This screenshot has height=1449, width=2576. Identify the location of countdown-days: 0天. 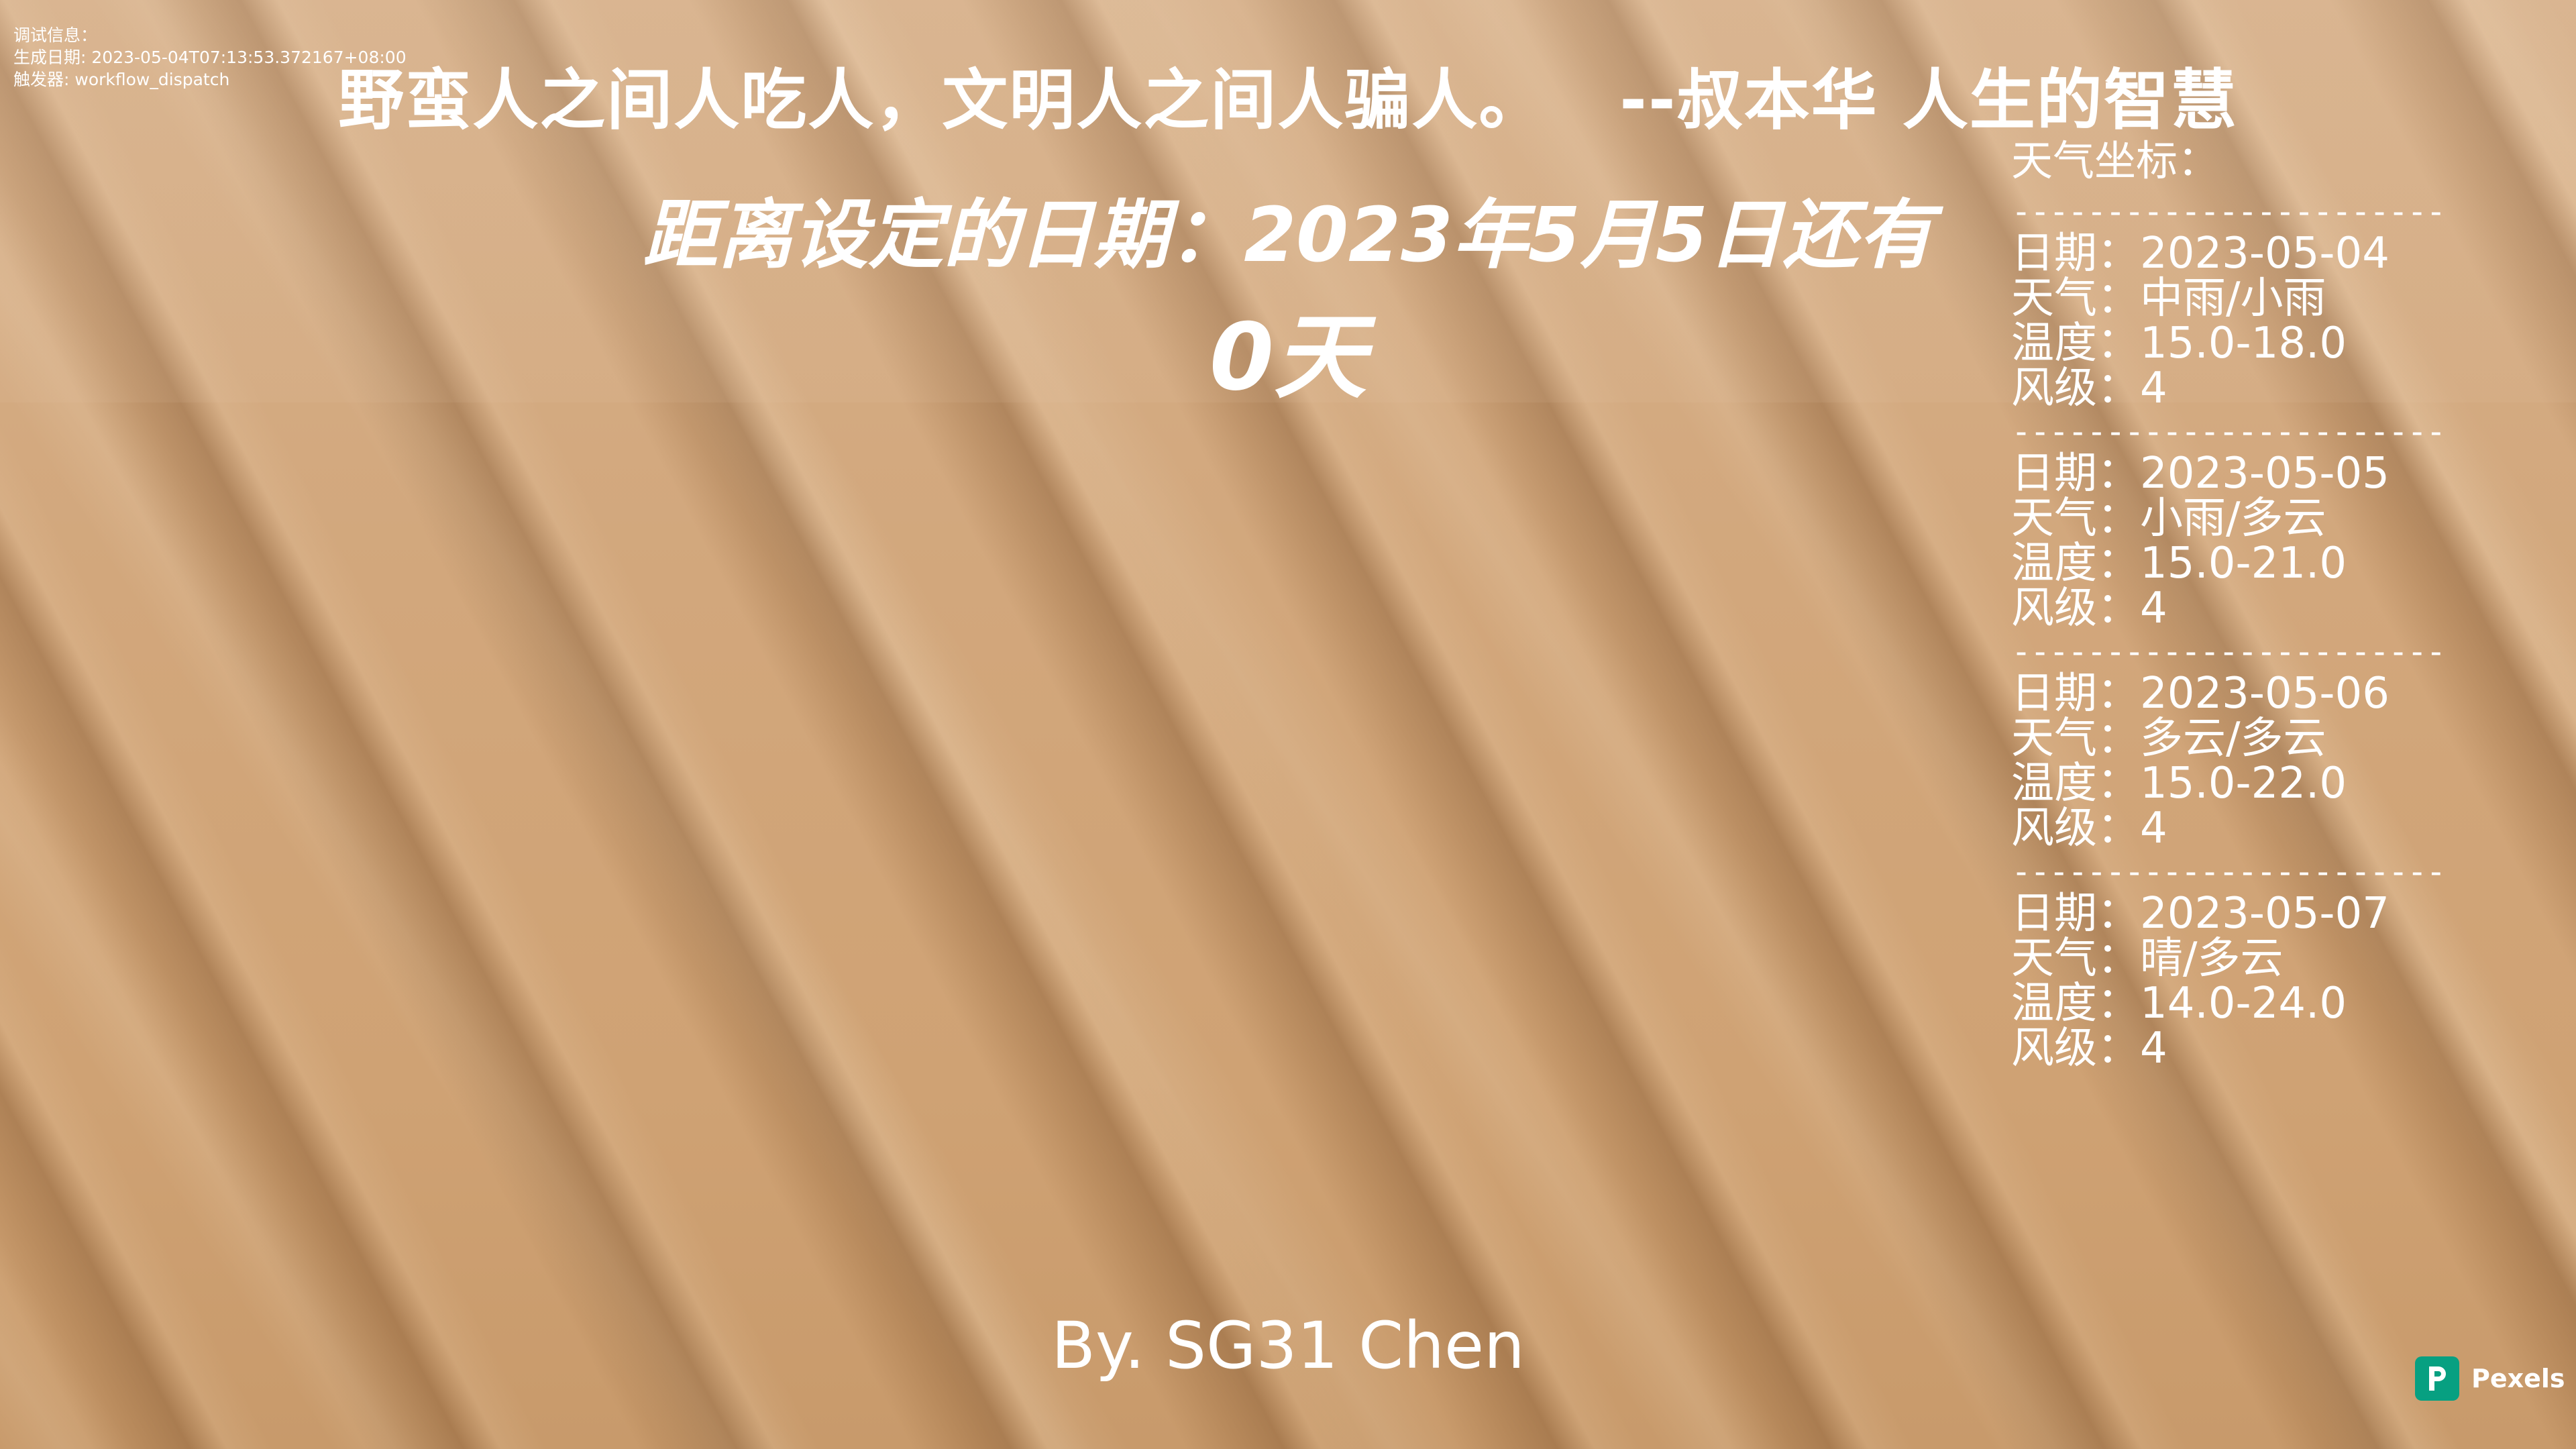
(1288, 357).